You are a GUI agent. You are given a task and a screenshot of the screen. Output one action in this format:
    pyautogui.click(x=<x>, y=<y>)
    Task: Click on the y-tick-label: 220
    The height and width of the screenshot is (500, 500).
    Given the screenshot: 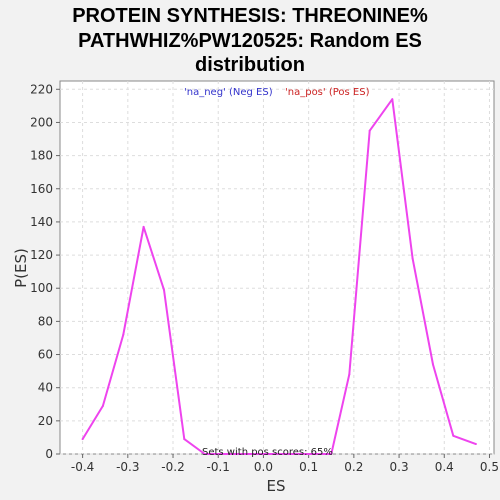 What is the action you would take?
    pyautogui.click(x=41, y=89)
    